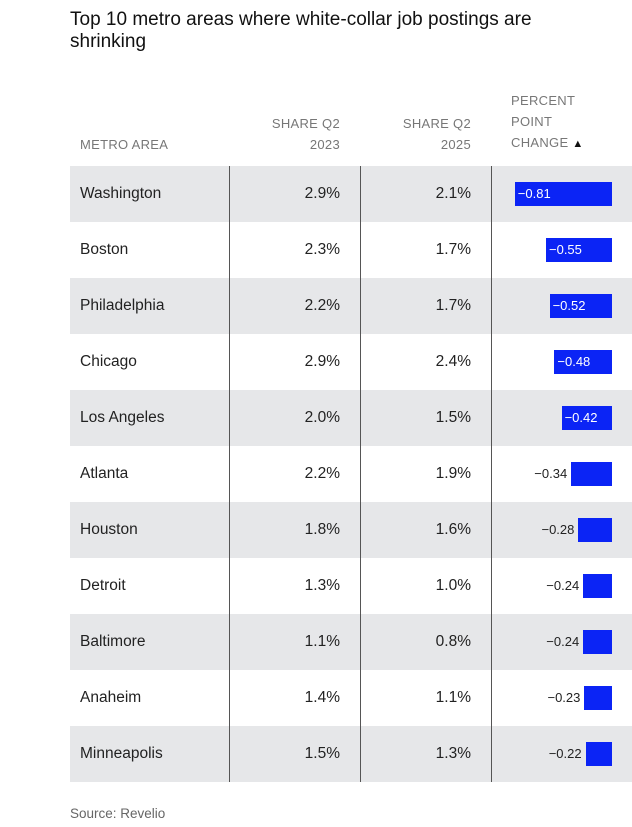 The width and height of the screenshot is (632, 827). Describe the element at coordinates (453, 361) in the screenshot. I see `share-2025-cell: 2.4%` at that location.